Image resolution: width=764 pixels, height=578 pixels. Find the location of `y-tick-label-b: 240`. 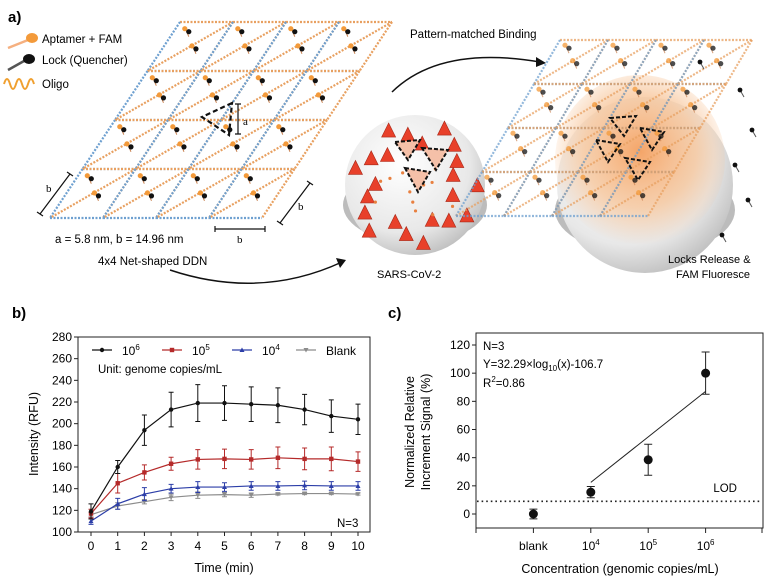

y-tick-label-b: 240 is located at coordinates (62, 380).